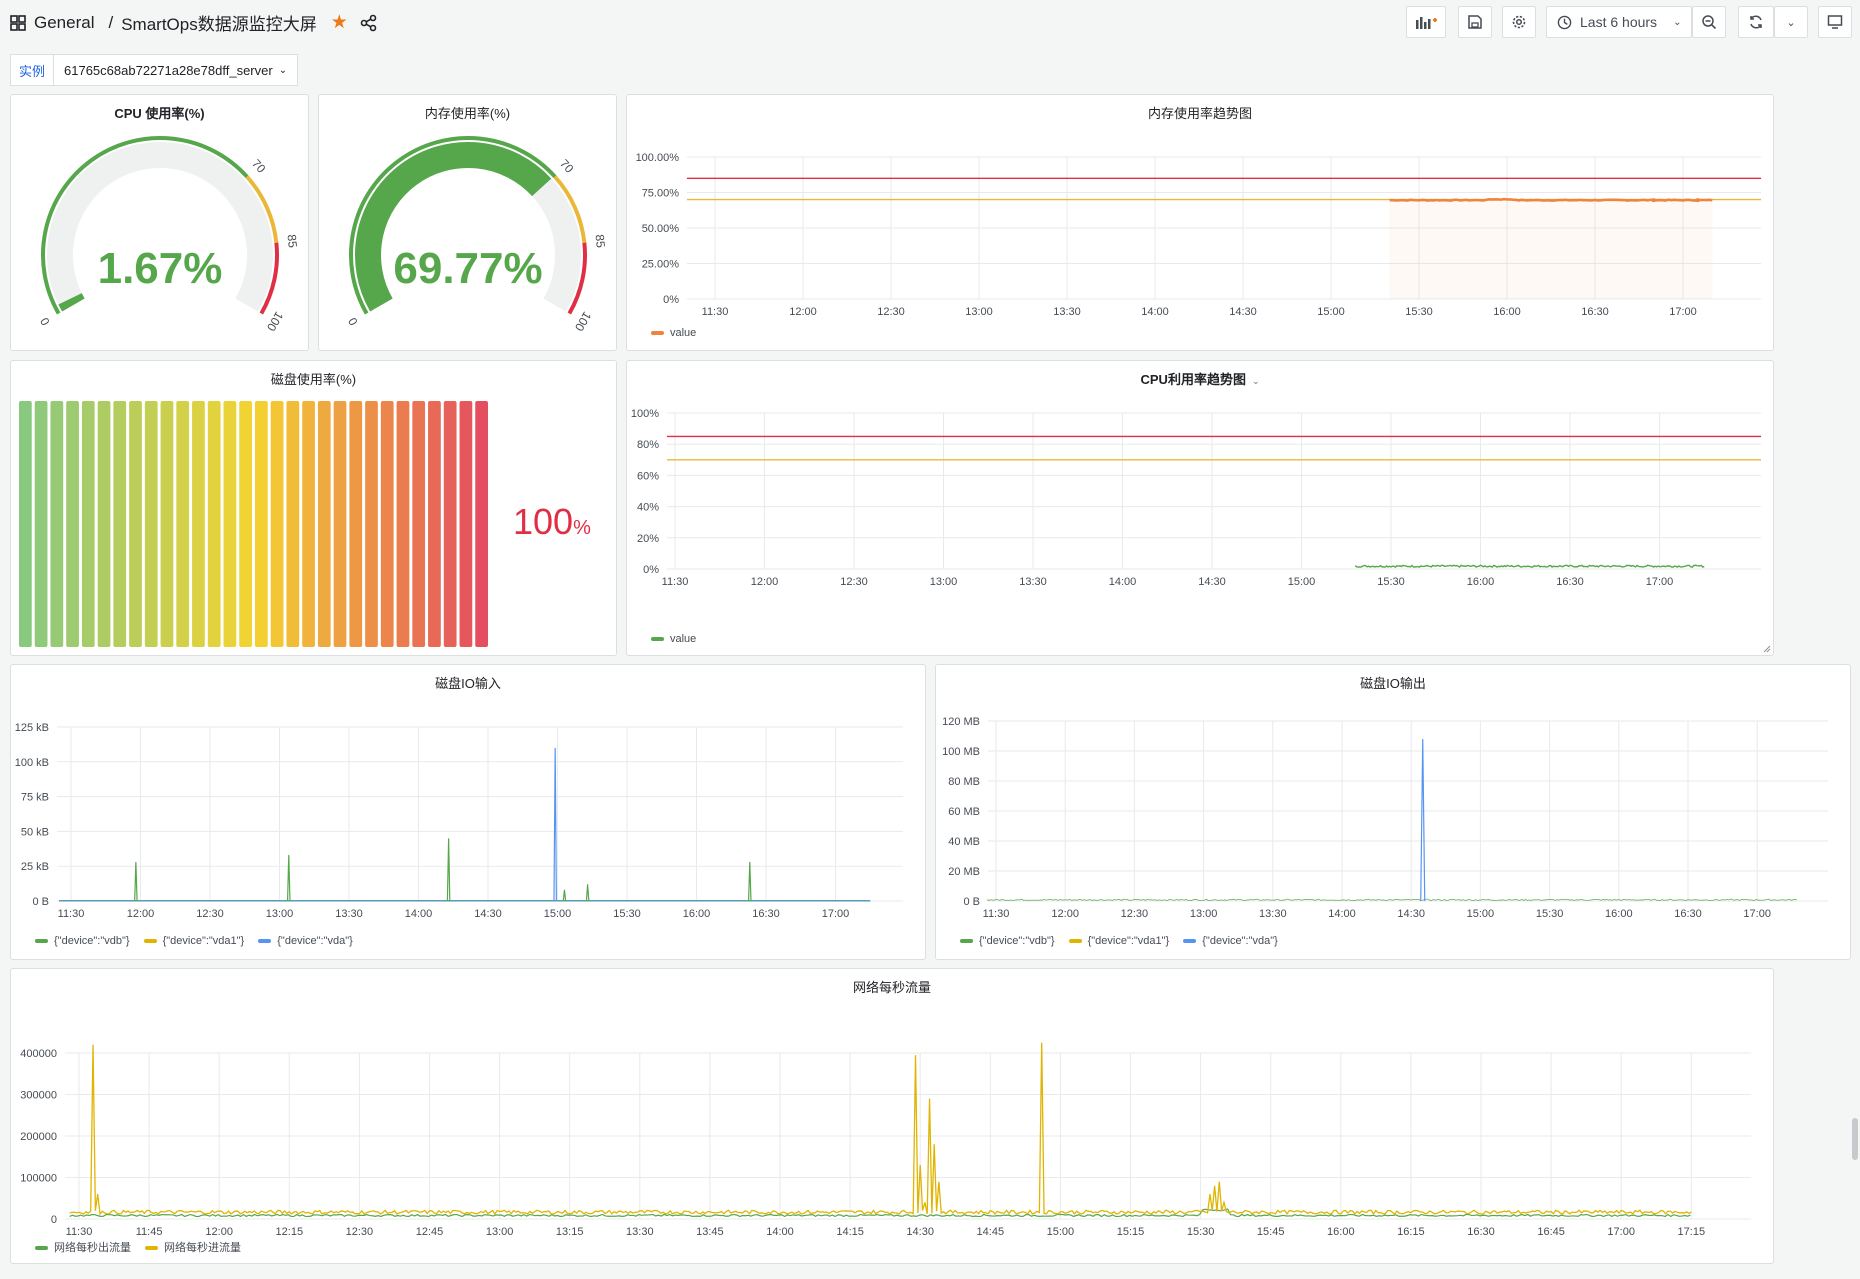 The width and height of the screenshot is (1860, 1279). What do you see at coordinates (313, 379) in the screenshot?
I see `panel-title: 磁盘使用率(%)` at bounding box center [313, 379].